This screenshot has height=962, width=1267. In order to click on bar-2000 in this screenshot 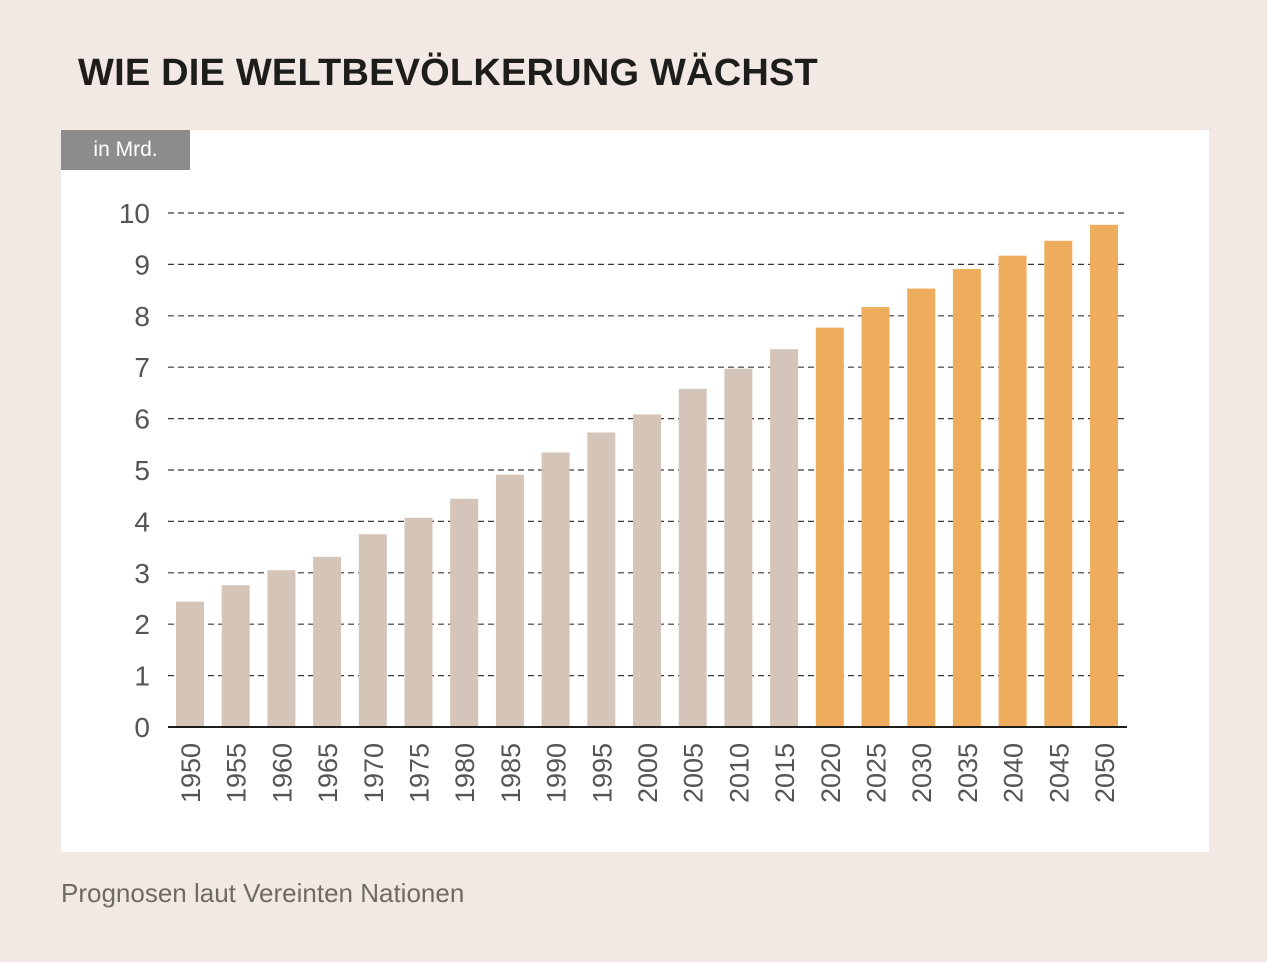, I will do `click(647, 570)`.